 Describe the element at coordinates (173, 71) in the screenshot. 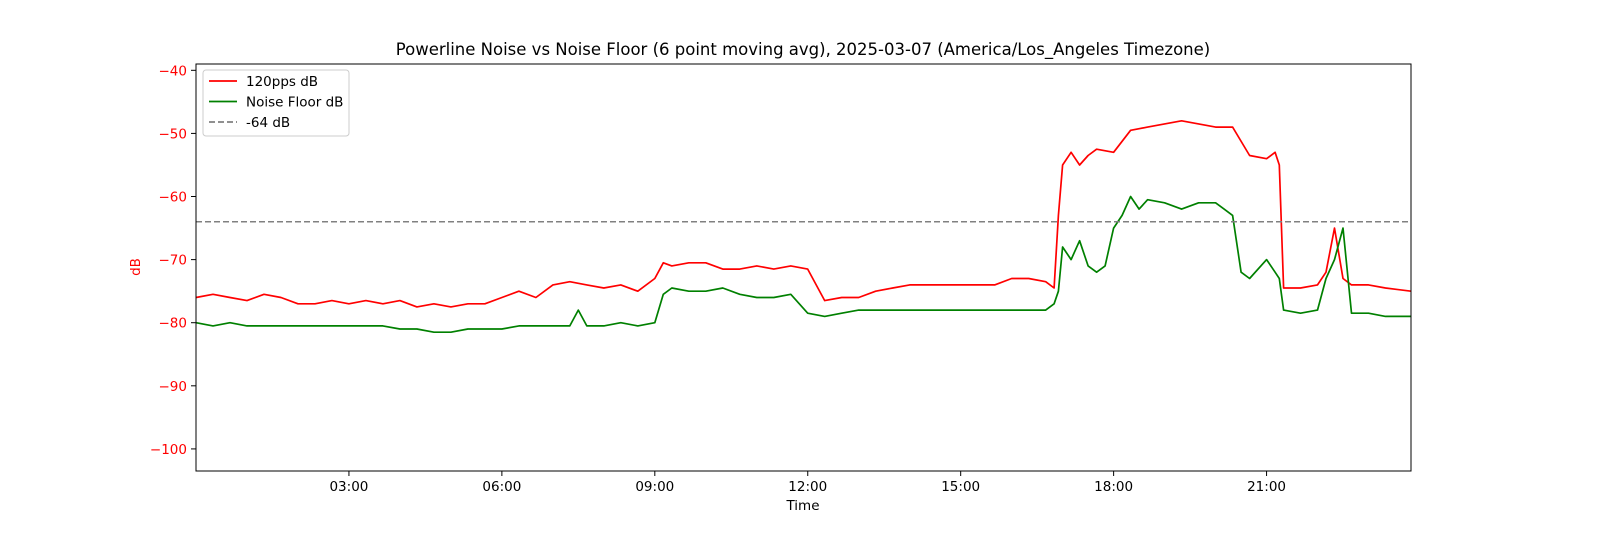

I see `y-tick-label: −40` at that location.